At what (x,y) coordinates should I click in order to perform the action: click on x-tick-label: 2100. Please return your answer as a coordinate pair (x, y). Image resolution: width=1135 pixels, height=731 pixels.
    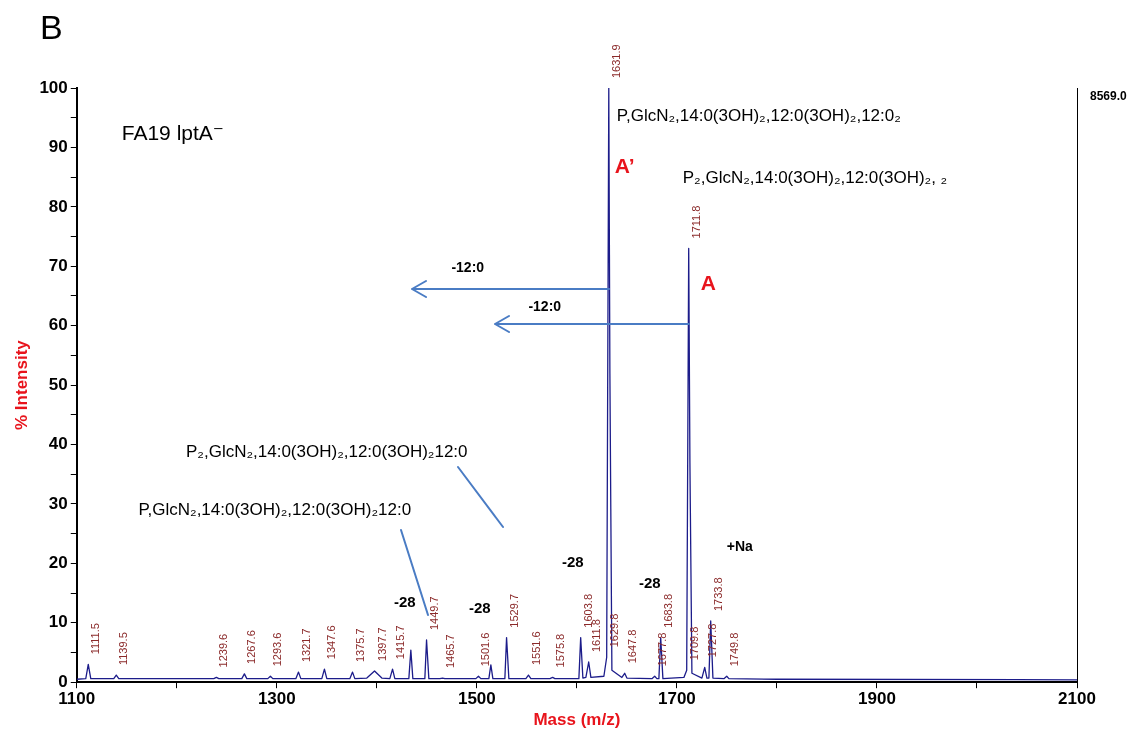
    Looking at the image, I should click on (1077, 699).